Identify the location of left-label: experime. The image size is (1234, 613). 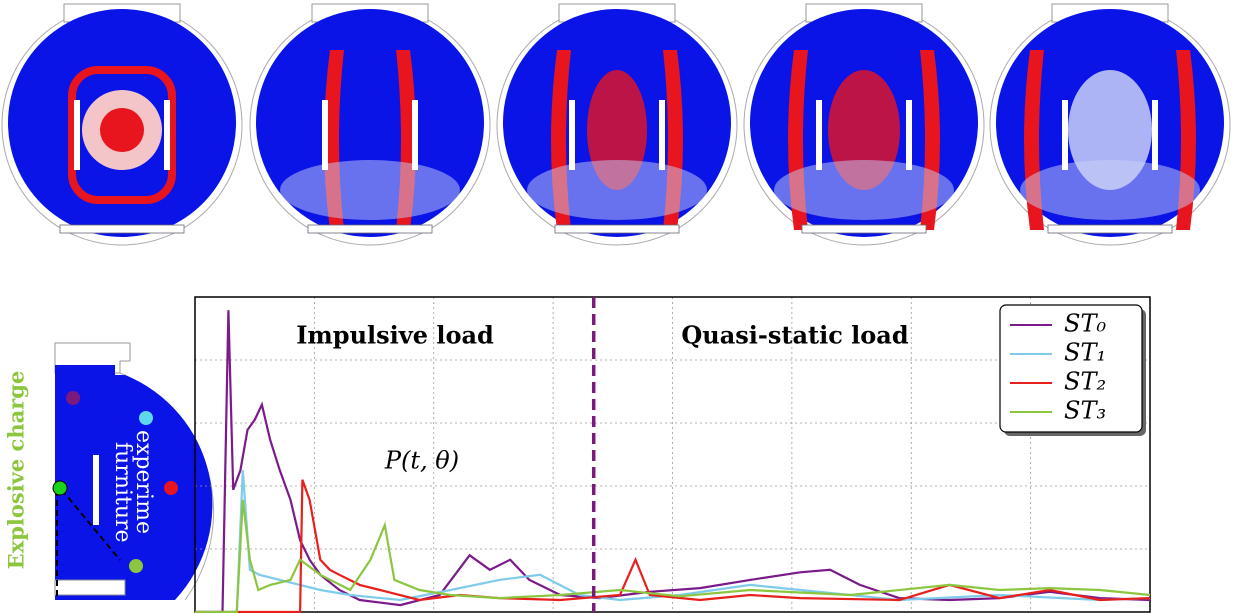
(143, 482).